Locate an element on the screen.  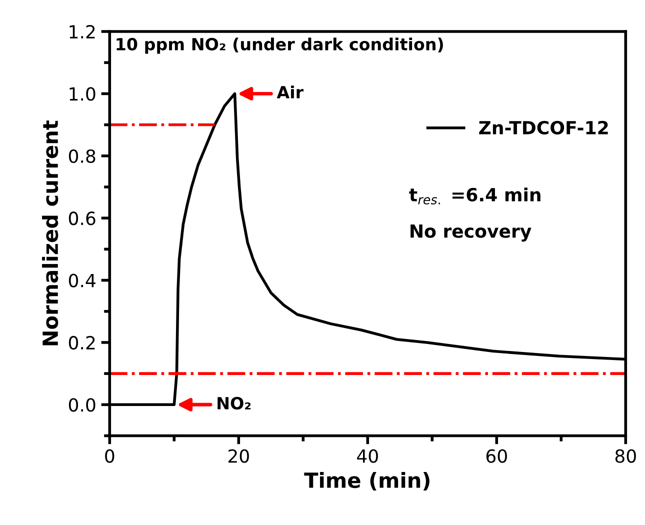
y-tick-label: 1.0 is located at coordinates (83, 94).